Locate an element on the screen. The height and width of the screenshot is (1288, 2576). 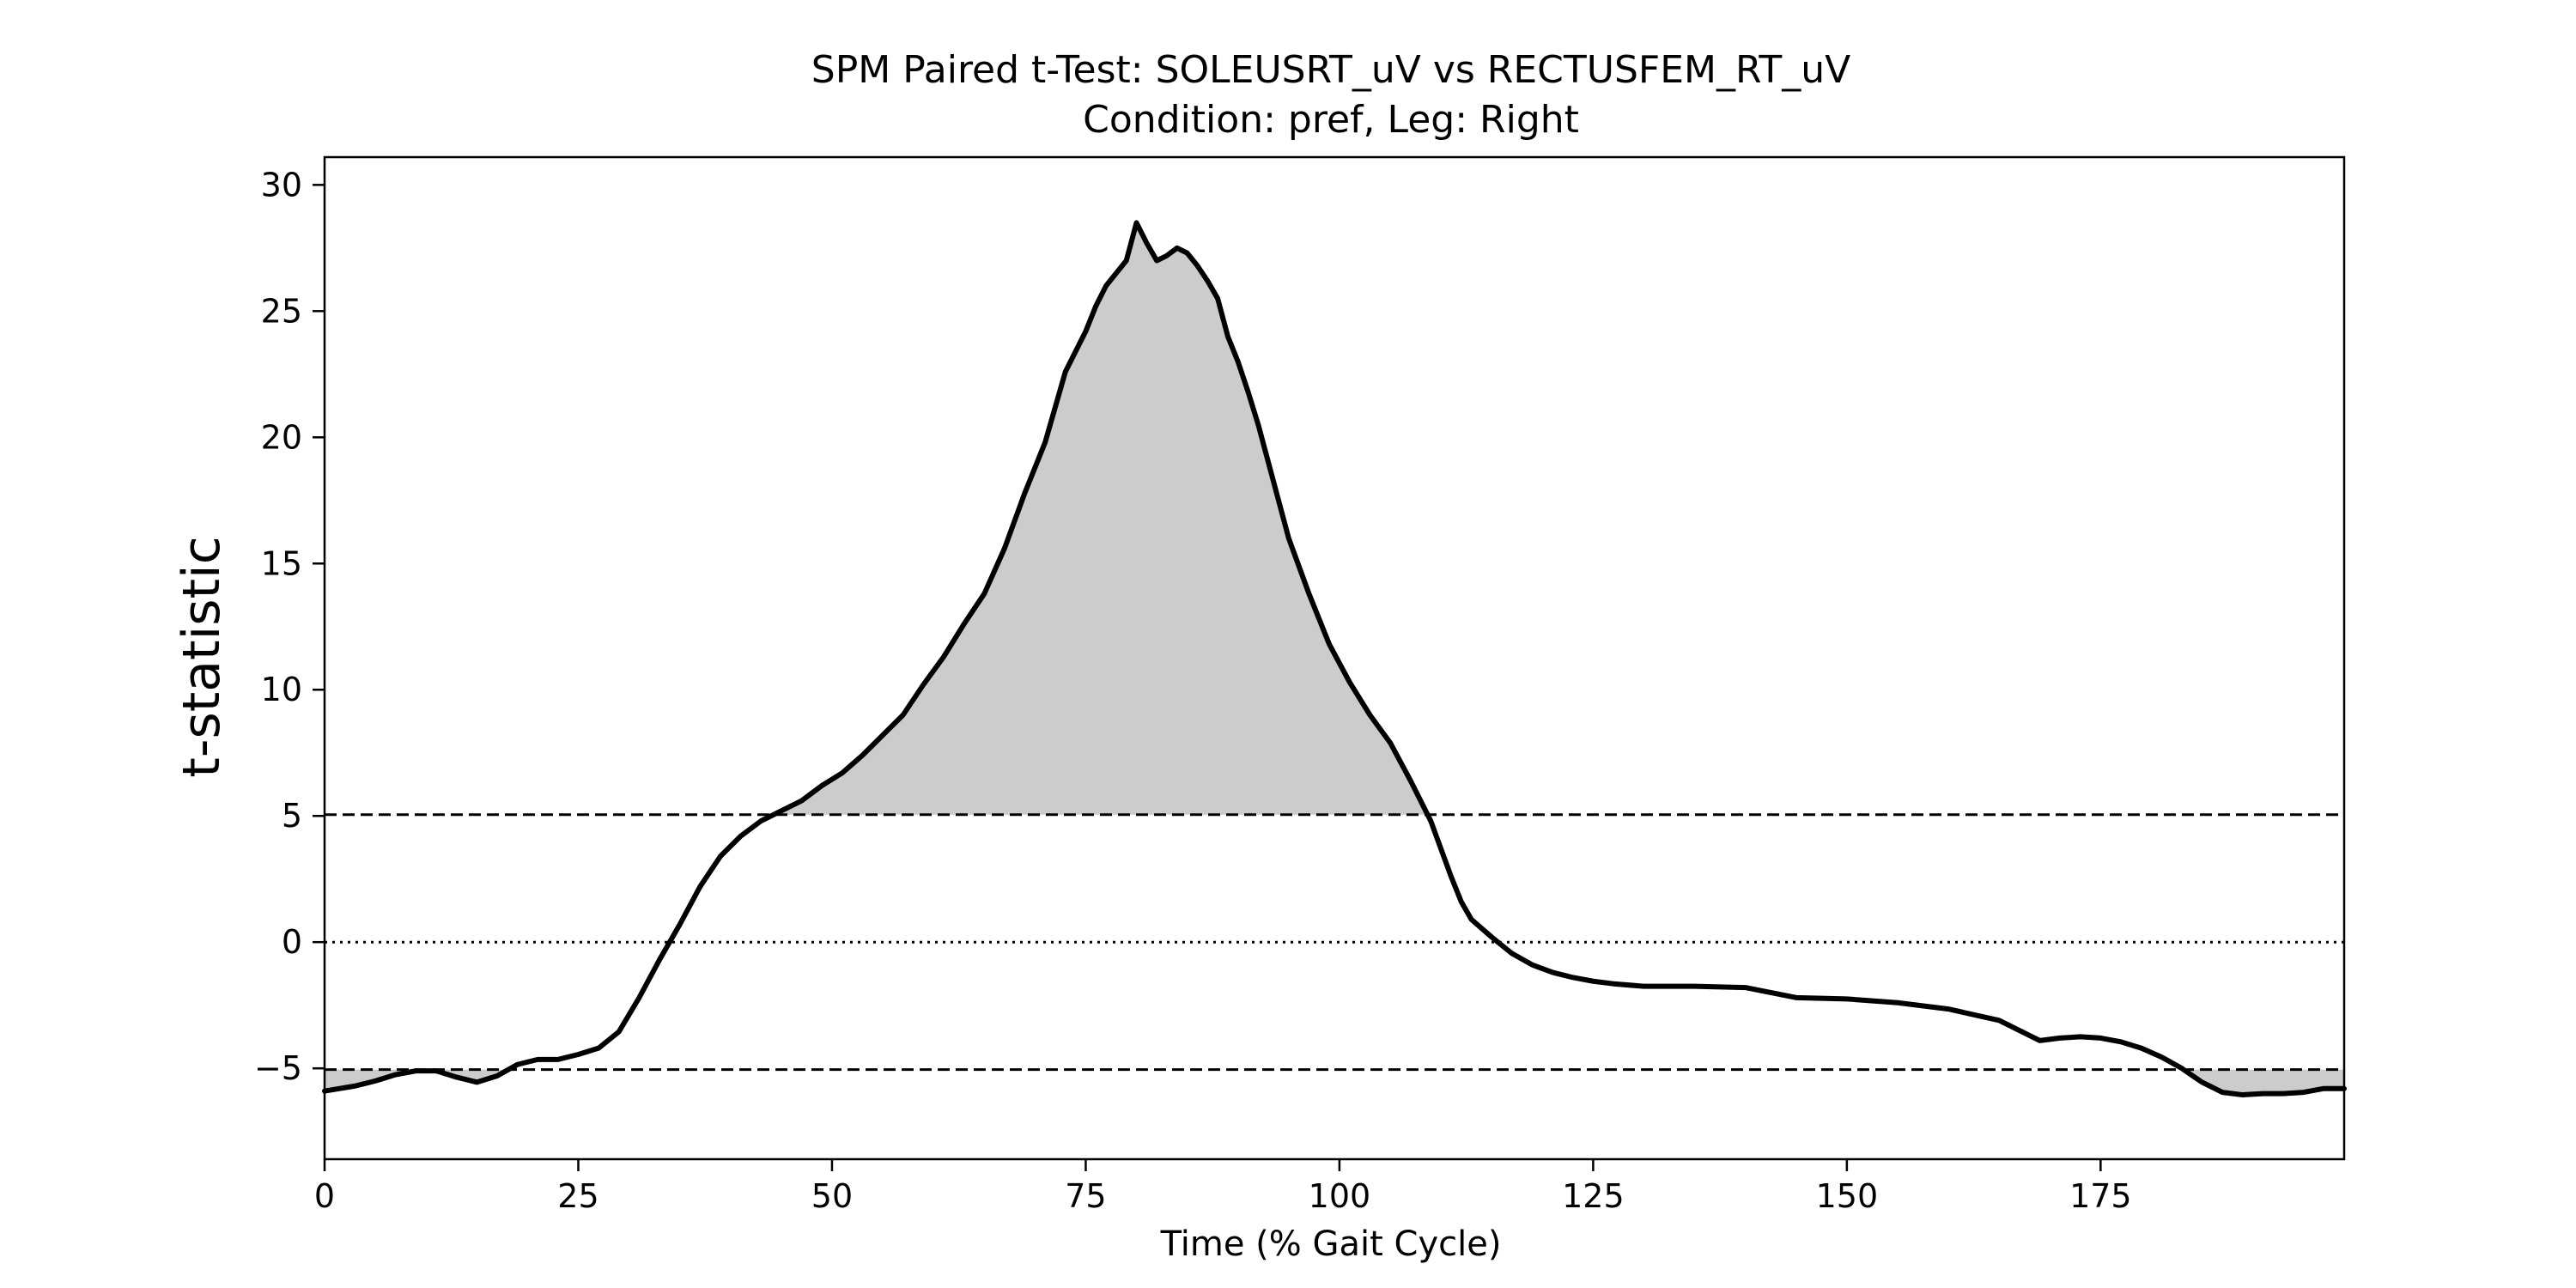
y-tick-label: 5 is located at coordinates (292, 816).